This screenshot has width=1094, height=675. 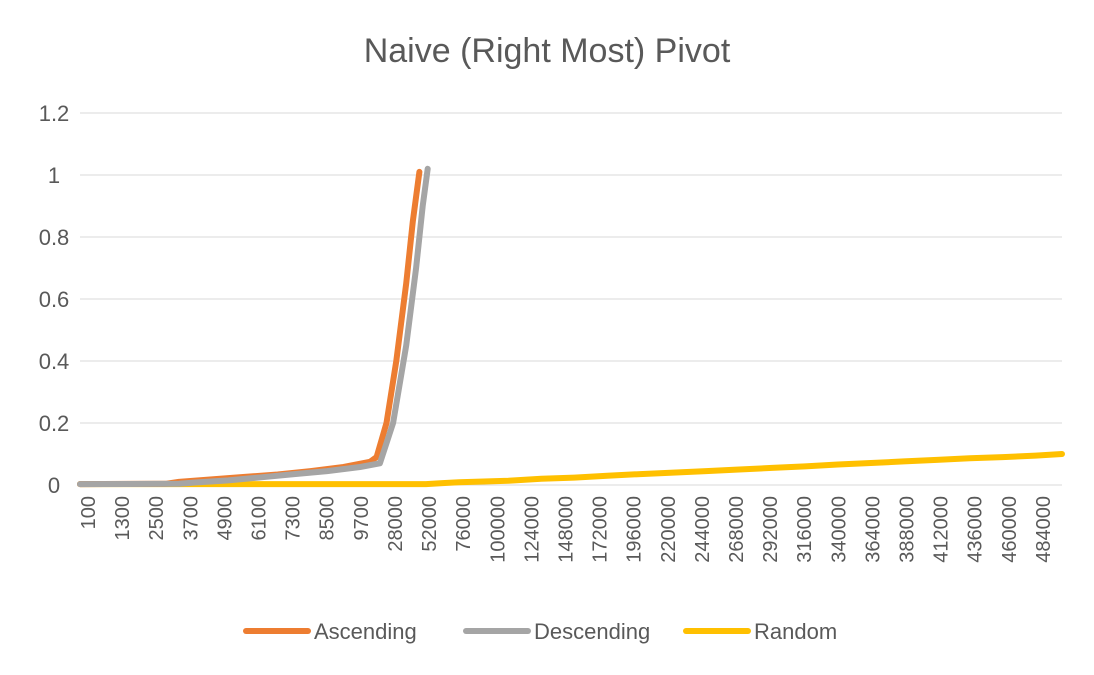 What do you see at coordinates (498, 529) in the screenshot?
I see `x-tick-label: 100000` at bounding box center [498, 529].